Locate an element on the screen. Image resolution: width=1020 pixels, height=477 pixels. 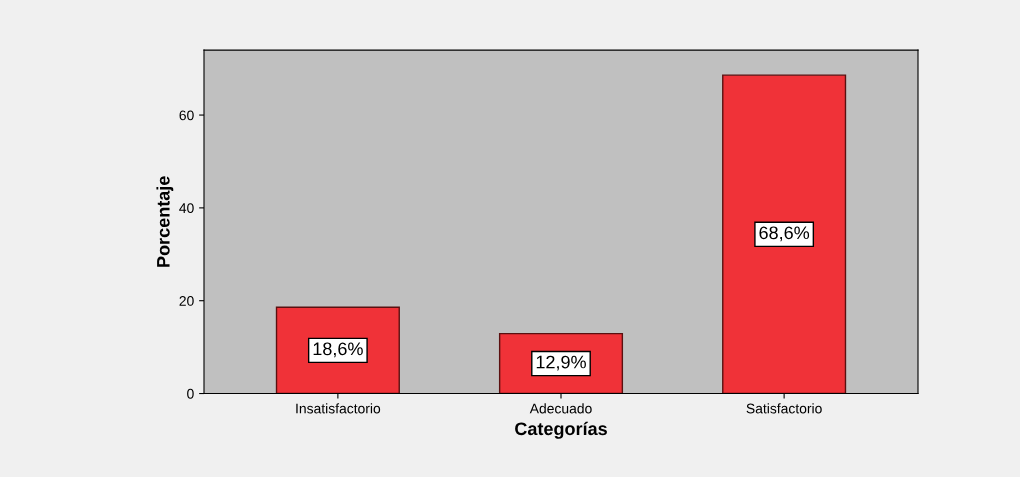
x-tick-label: Insatisfactorio is located at coordinates (338, 408).